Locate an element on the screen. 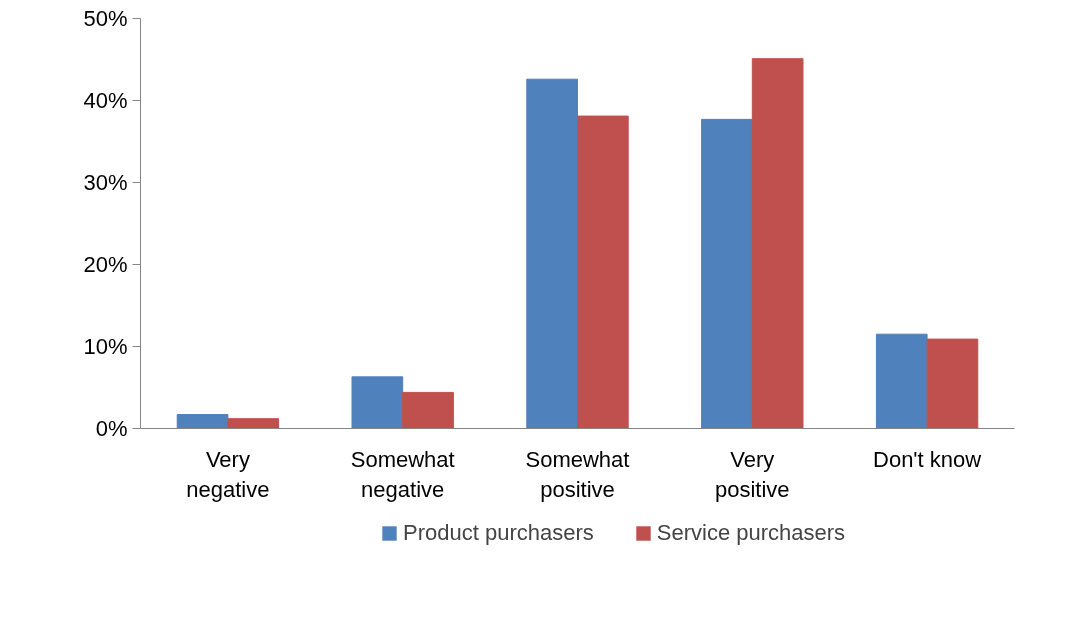 This screenshot has height=625, width=1071. y-tick-label: 10% is located at coordinates (105, 346).